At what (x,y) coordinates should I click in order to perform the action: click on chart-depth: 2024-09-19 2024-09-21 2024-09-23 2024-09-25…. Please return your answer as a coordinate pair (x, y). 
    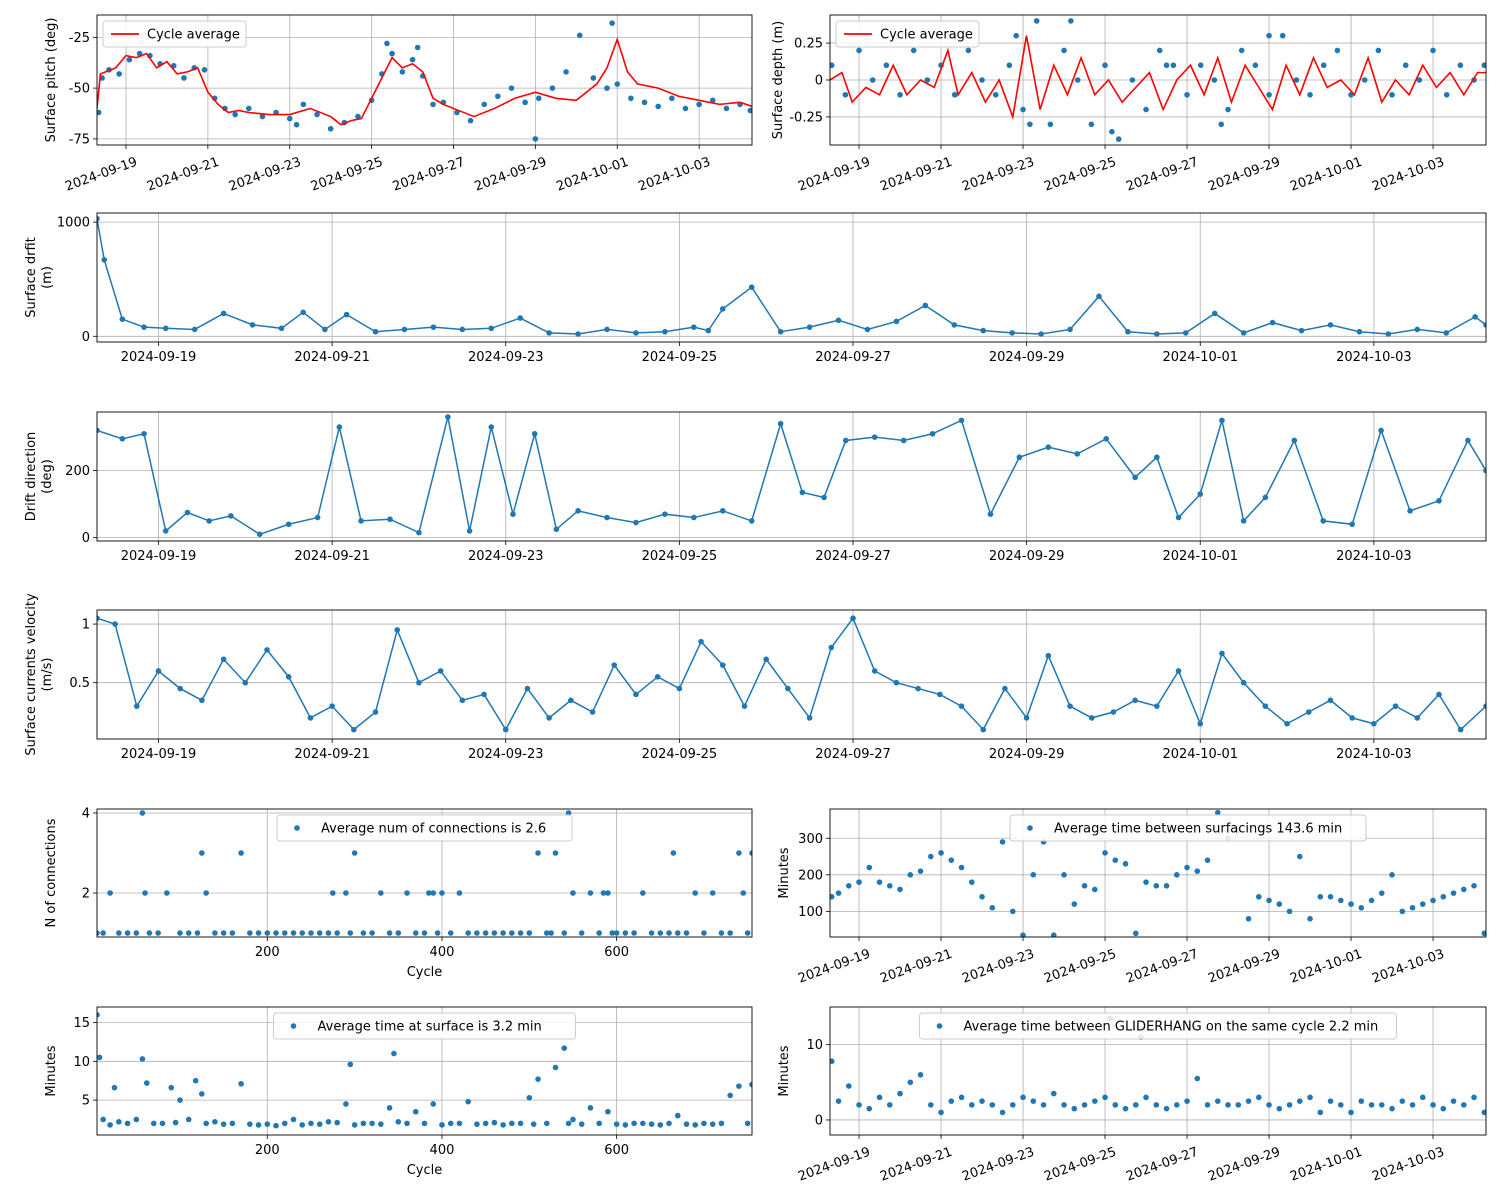
    Looking at the image, I should click on (1129, 104).